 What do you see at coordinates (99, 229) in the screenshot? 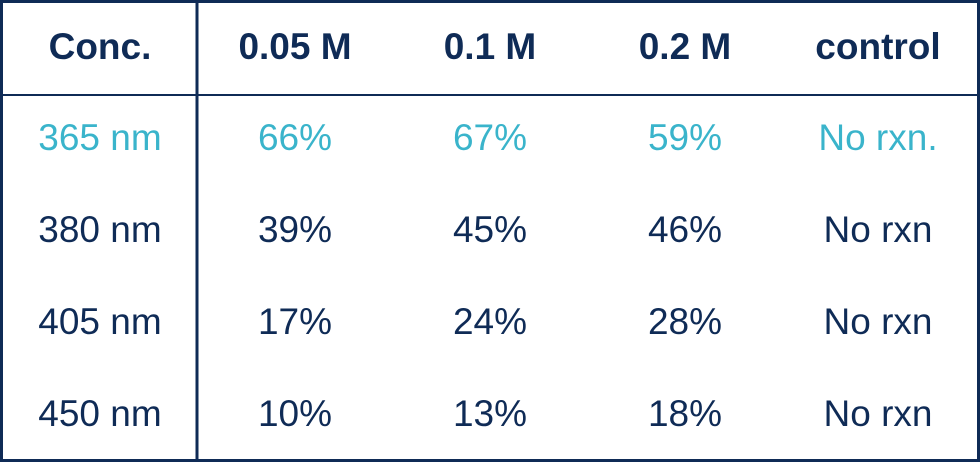
I see `row-label: 380 nm` at bounding box center [99, 229].